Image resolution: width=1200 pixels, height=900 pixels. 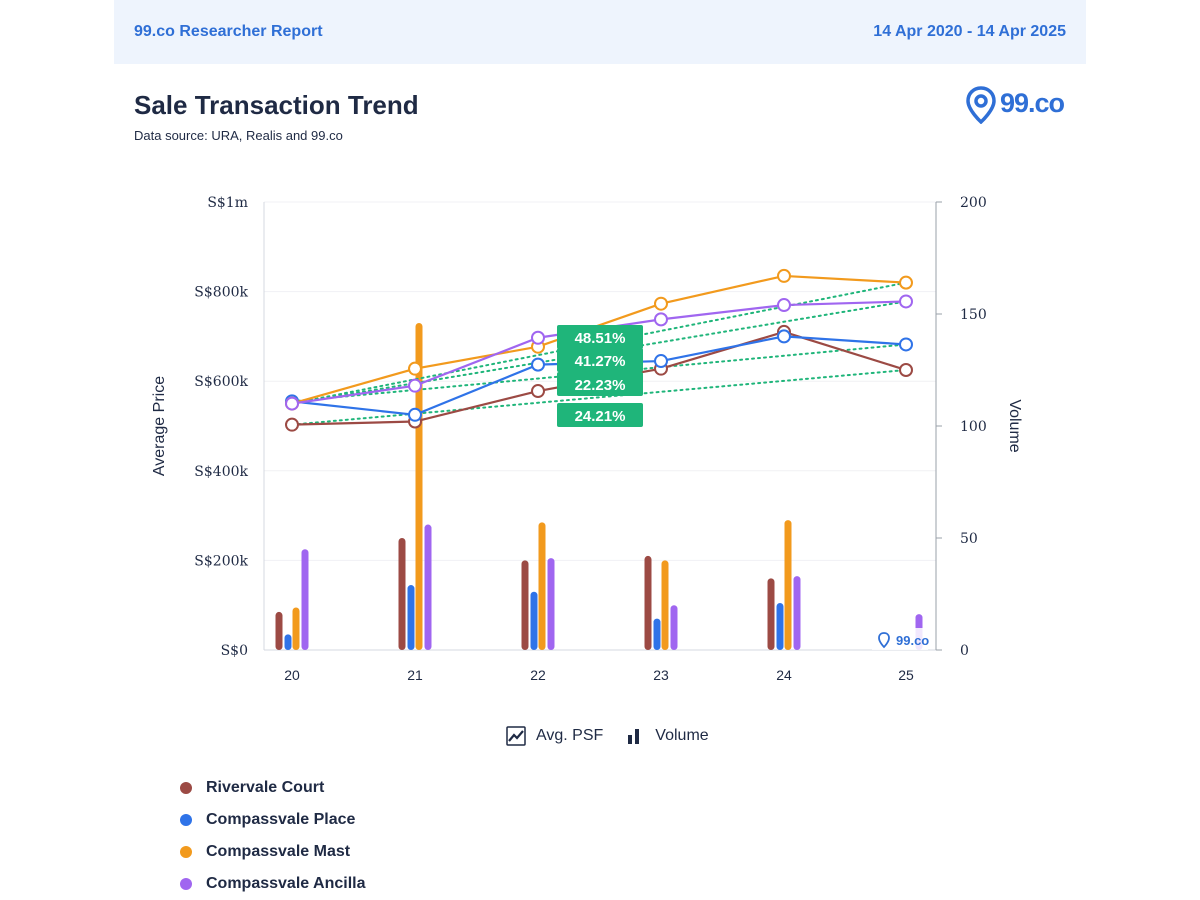 What do you see at coordinates (221, 472) in the screenshot?
I see `y-left-tick-label: S$400k` at bounding box center [221, 472].